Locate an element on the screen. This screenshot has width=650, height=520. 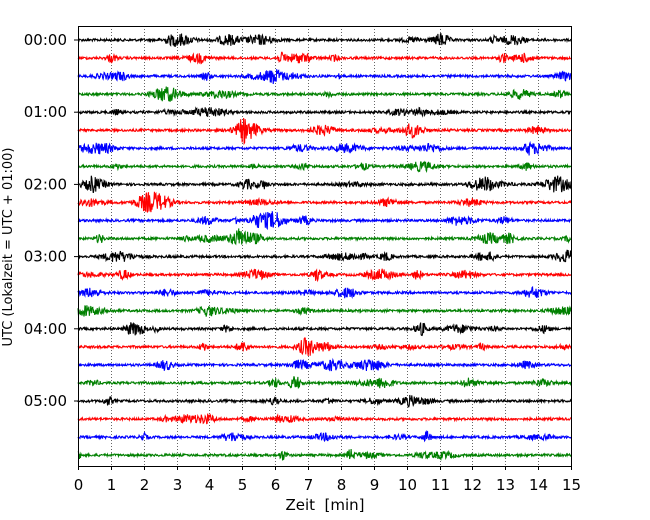
x-tick-label: 11 is located at coordinates (440, 485).